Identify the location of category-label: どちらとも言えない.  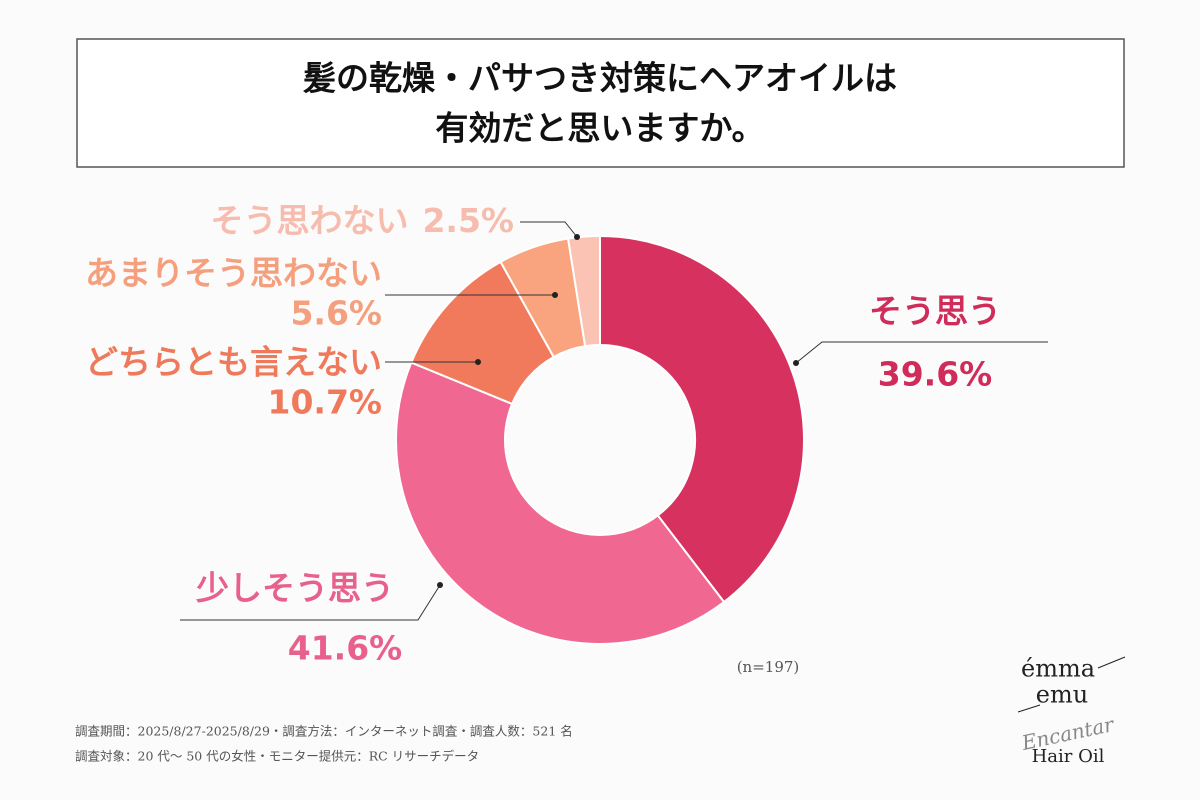
(233, 362).